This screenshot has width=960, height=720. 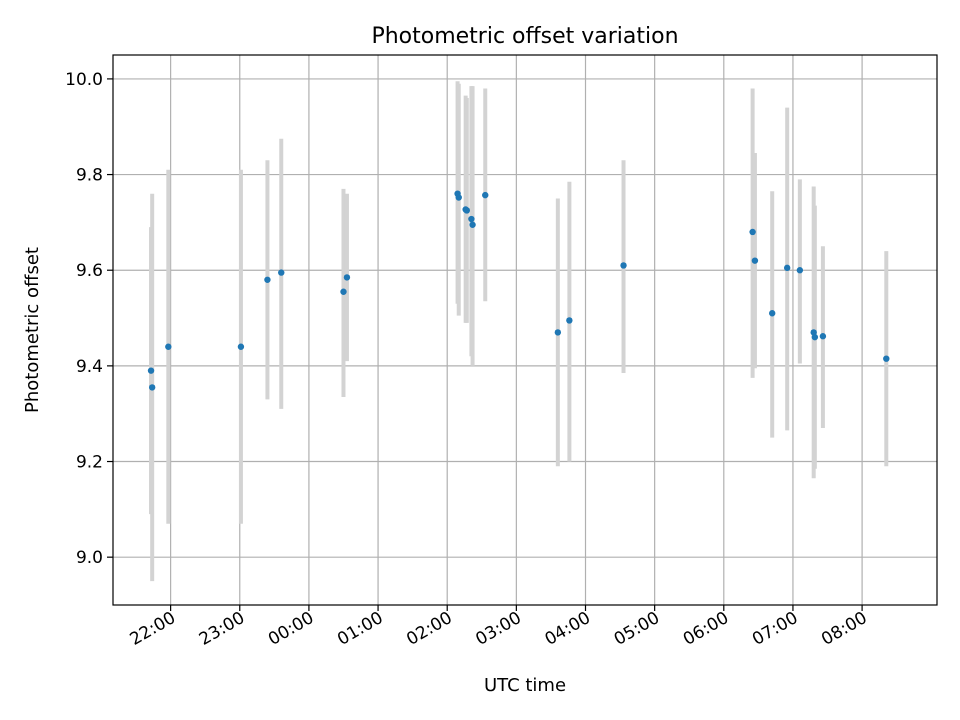 What do you see at coordinates (89, 463) in the screenshot?
I see `y-tick-label: 9.2` at bounding box center [89, 463].